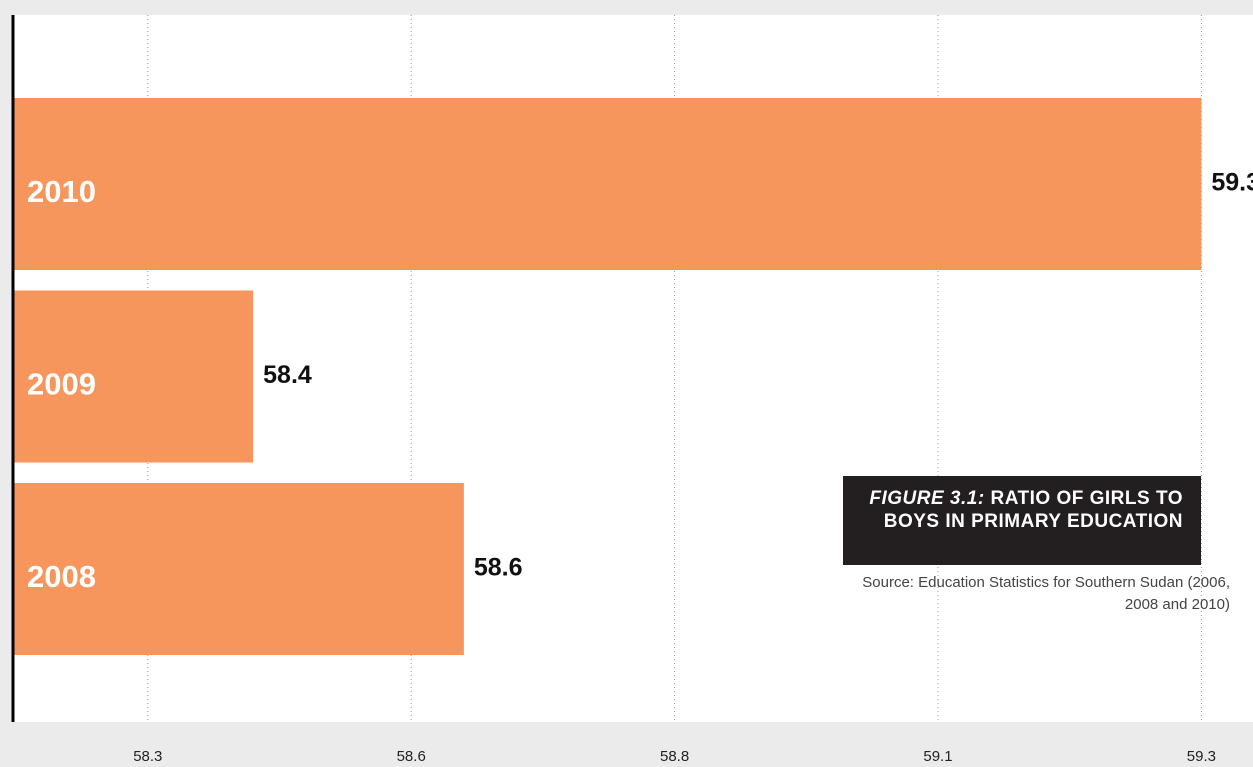 This screenshot has width=1253, height=767. What do you see at coordinates (147, 756) in the screenshot?
I see `x-tick-label: 58.3` at bounding box center [147, 756].